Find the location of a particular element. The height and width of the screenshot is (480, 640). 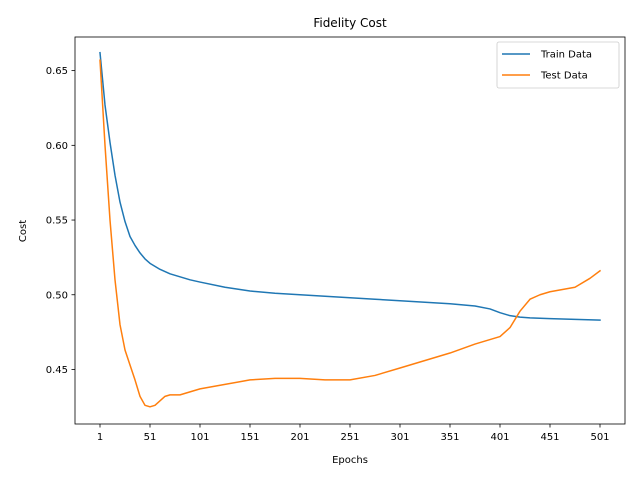

legend-label-train-data: Train Data is located at coordinates (566, 55).